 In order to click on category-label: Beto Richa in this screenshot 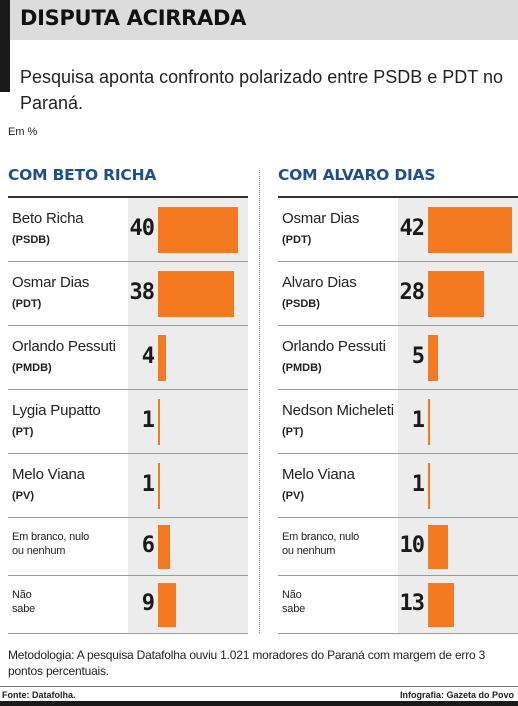, I will do `click(48, 218)`.